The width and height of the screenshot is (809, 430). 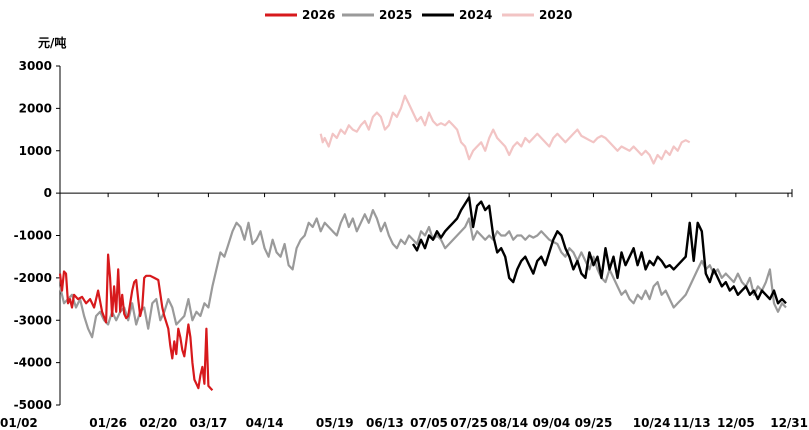 I want to click on x-tick-label: 08/14, so click(x=509, y=423).